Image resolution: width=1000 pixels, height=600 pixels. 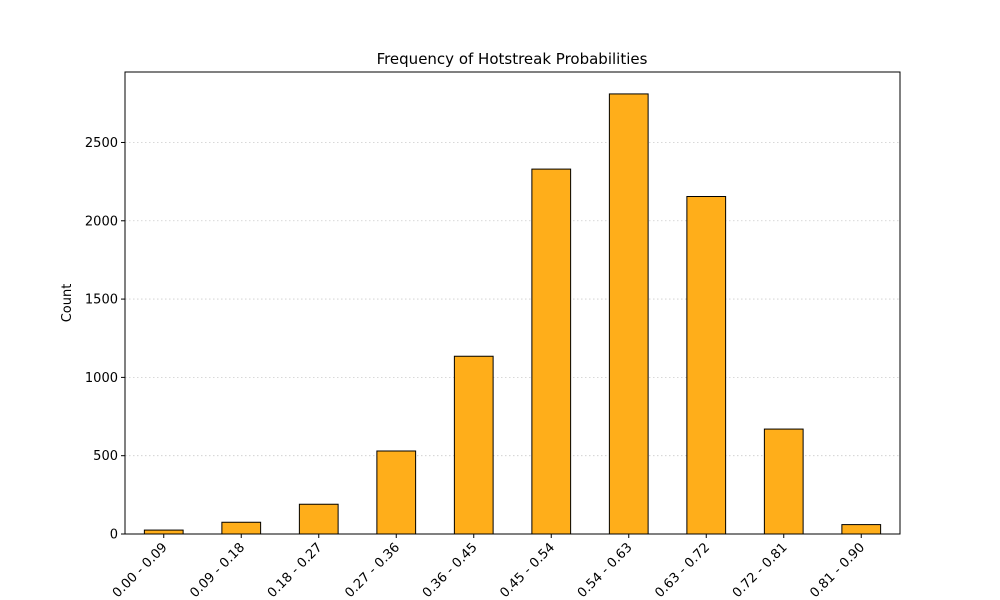 What do you see at coordinates (140, 570) in the screenshot?
I see `x-tick-label: 0.00 - 0.09` at bounding box center [140, 570].